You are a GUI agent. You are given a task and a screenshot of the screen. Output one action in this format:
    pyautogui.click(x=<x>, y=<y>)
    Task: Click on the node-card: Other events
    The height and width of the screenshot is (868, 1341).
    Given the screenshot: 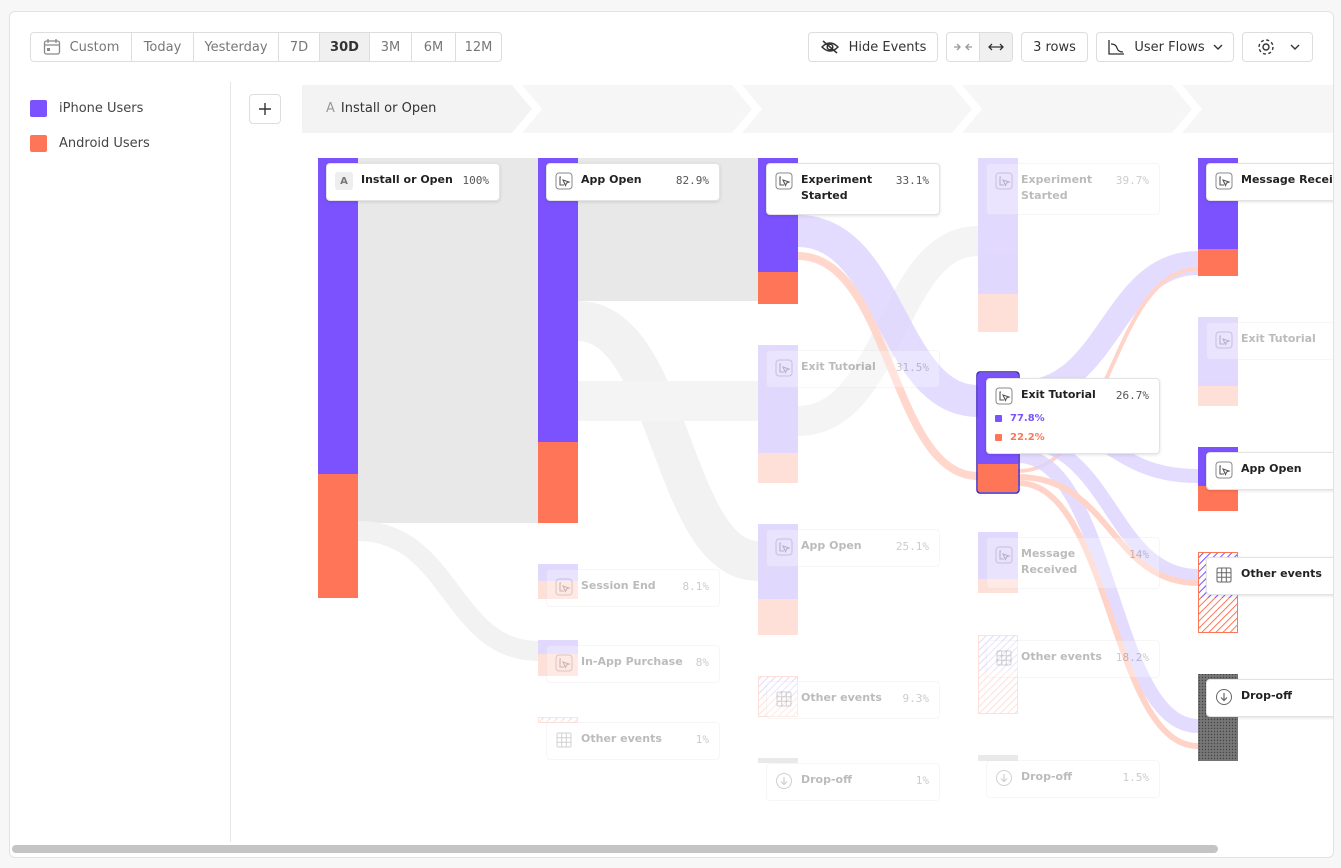 What is the action you would take?
    pyautogui.click(x=1269, y=576)
    